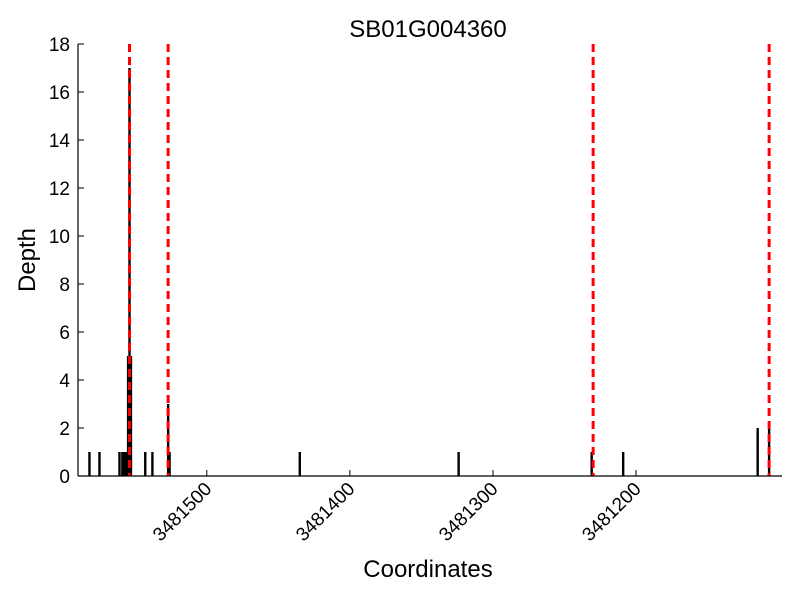 Image resolution: width=800 pixels, height=600 pixels. What do you see at coordinates (325, 512) in the screenshot?
I see `x-tick-label: 3481400` at bounding box center [325, 512].